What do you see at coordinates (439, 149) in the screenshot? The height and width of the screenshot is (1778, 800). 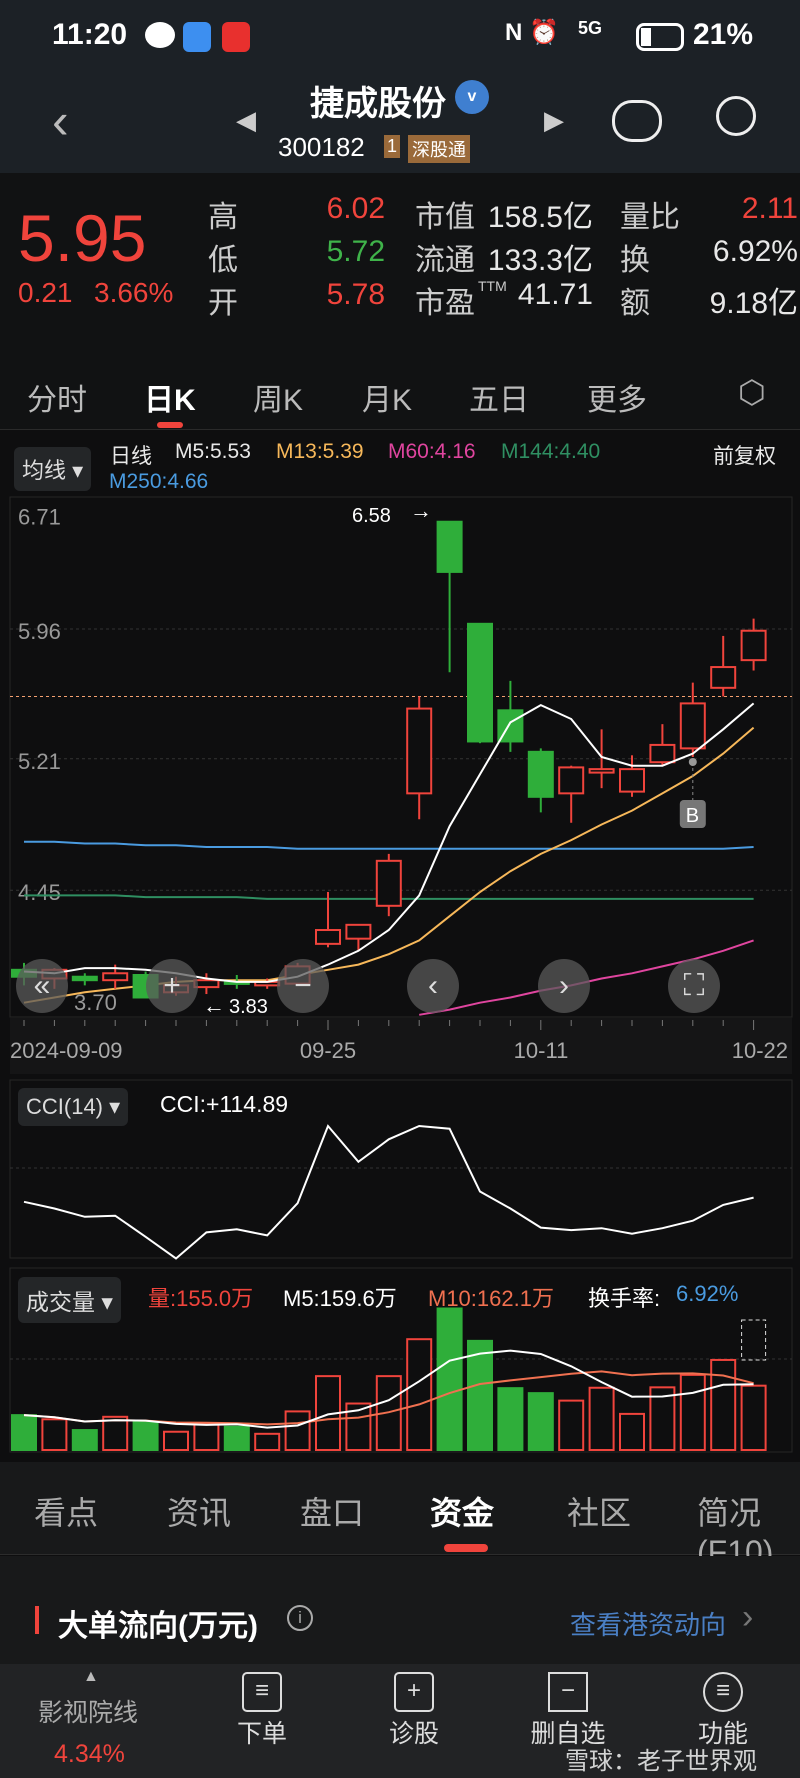 I see `stock-connect-badge: 深股通` at bounding box center [439, 149].